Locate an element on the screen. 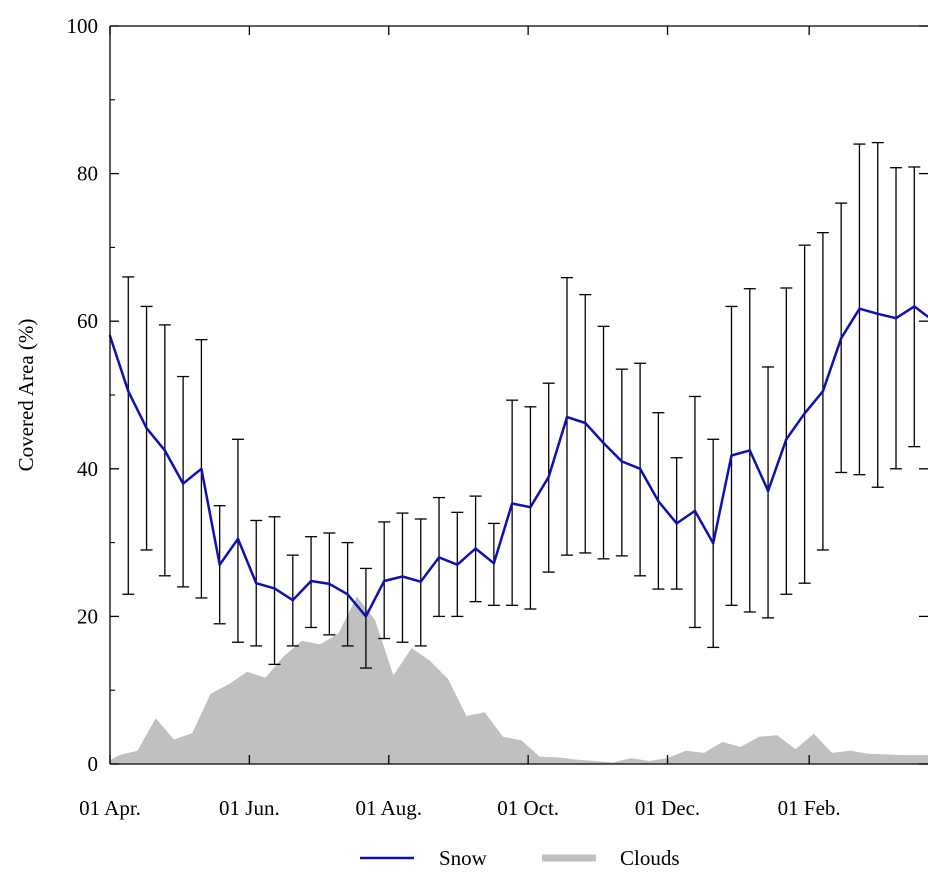  y-tick-label: 60 is located at coordinates (87, 321).